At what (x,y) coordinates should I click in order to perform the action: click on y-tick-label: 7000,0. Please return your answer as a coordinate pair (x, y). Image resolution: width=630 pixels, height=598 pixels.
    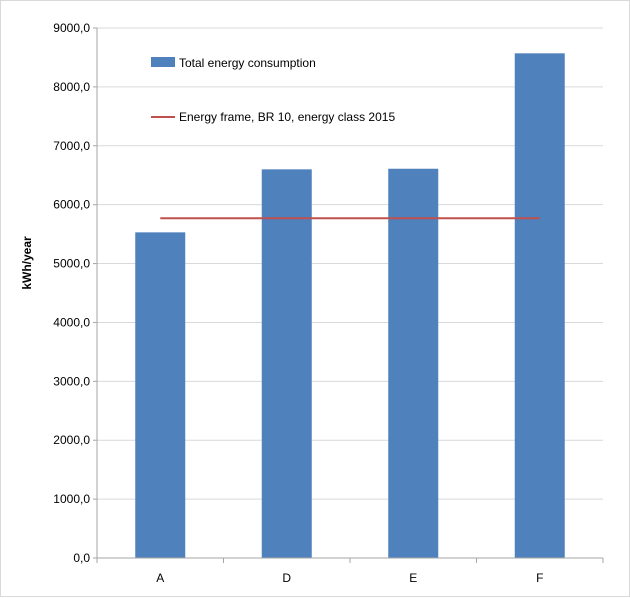
    Looking at the image, I should click on (71, 146).